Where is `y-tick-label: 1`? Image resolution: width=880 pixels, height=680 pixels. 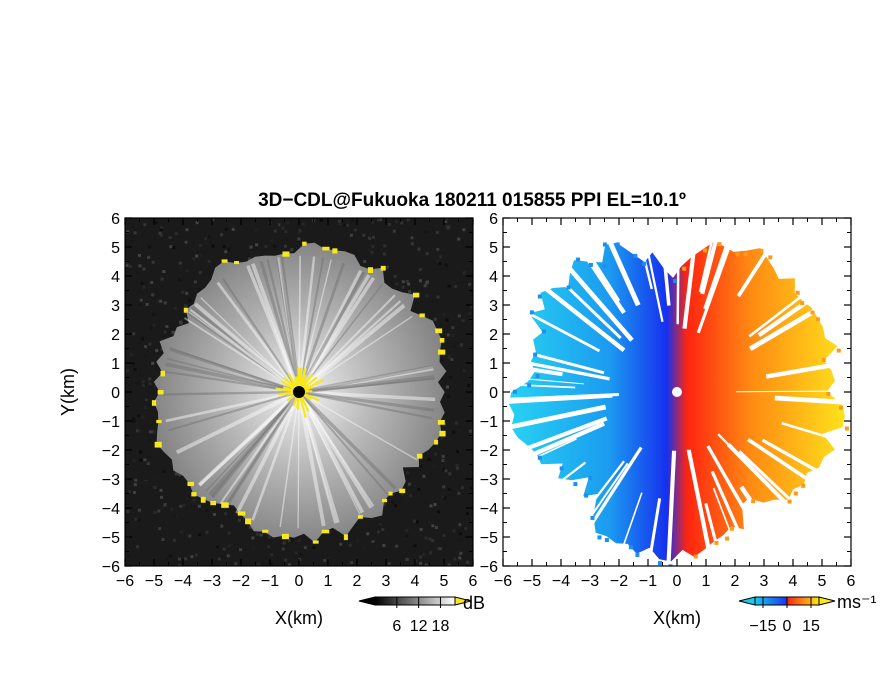 y-tick-label: 1 is located at coordinates (493, 364).